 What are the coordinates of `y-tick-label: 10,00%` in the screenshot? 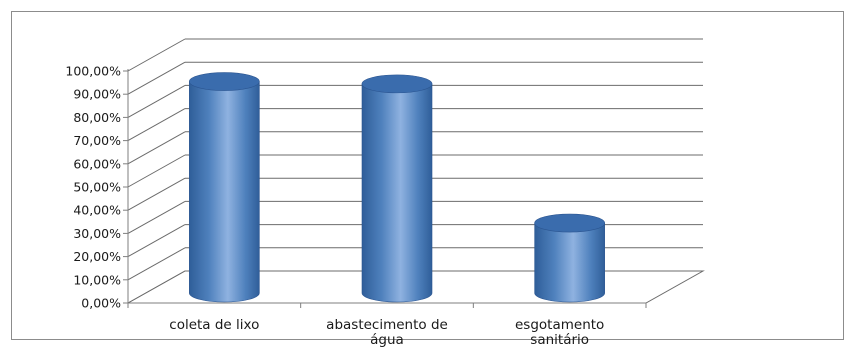 It's located at (97, 279).